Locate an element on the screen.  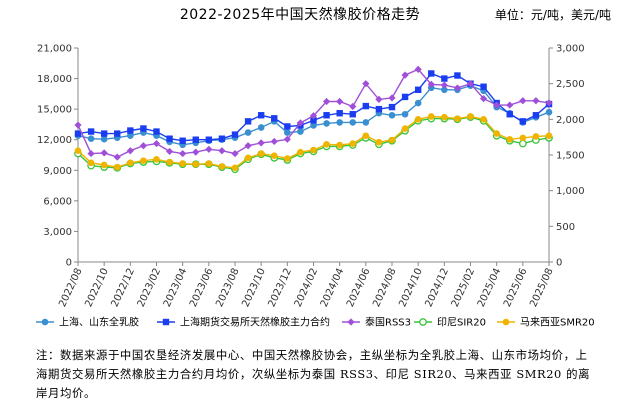
legend-item-5: 马来西亚SMR20 is located at coordinates (546, 323).